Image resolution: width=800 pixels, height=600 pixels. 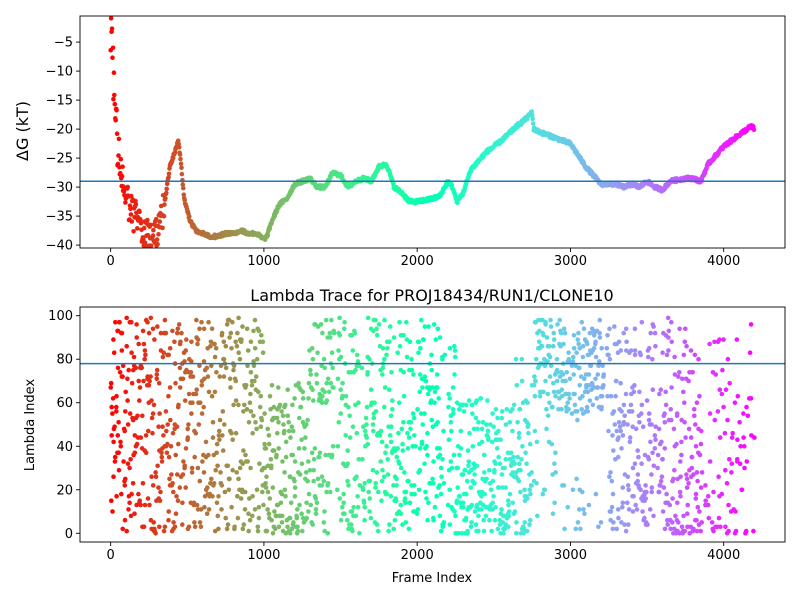 What do you see at coordinates (570, 261) in the screenshot?
I see `x-tick-label: 3000` at bounding box center [570, 261].